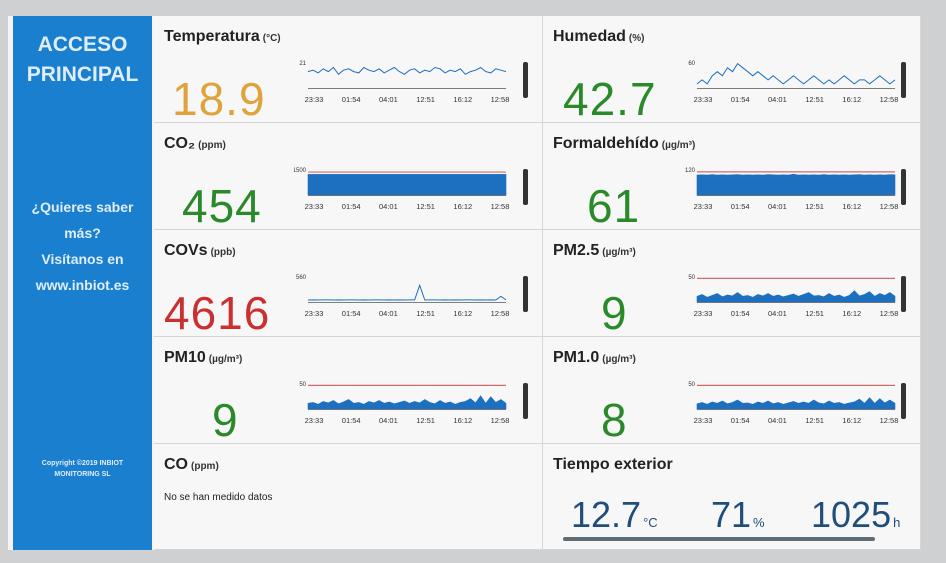 This screenshot has height=563, width=946. I want to click on sidebar-title-line: PRINCIPAL, so click(82, 74).